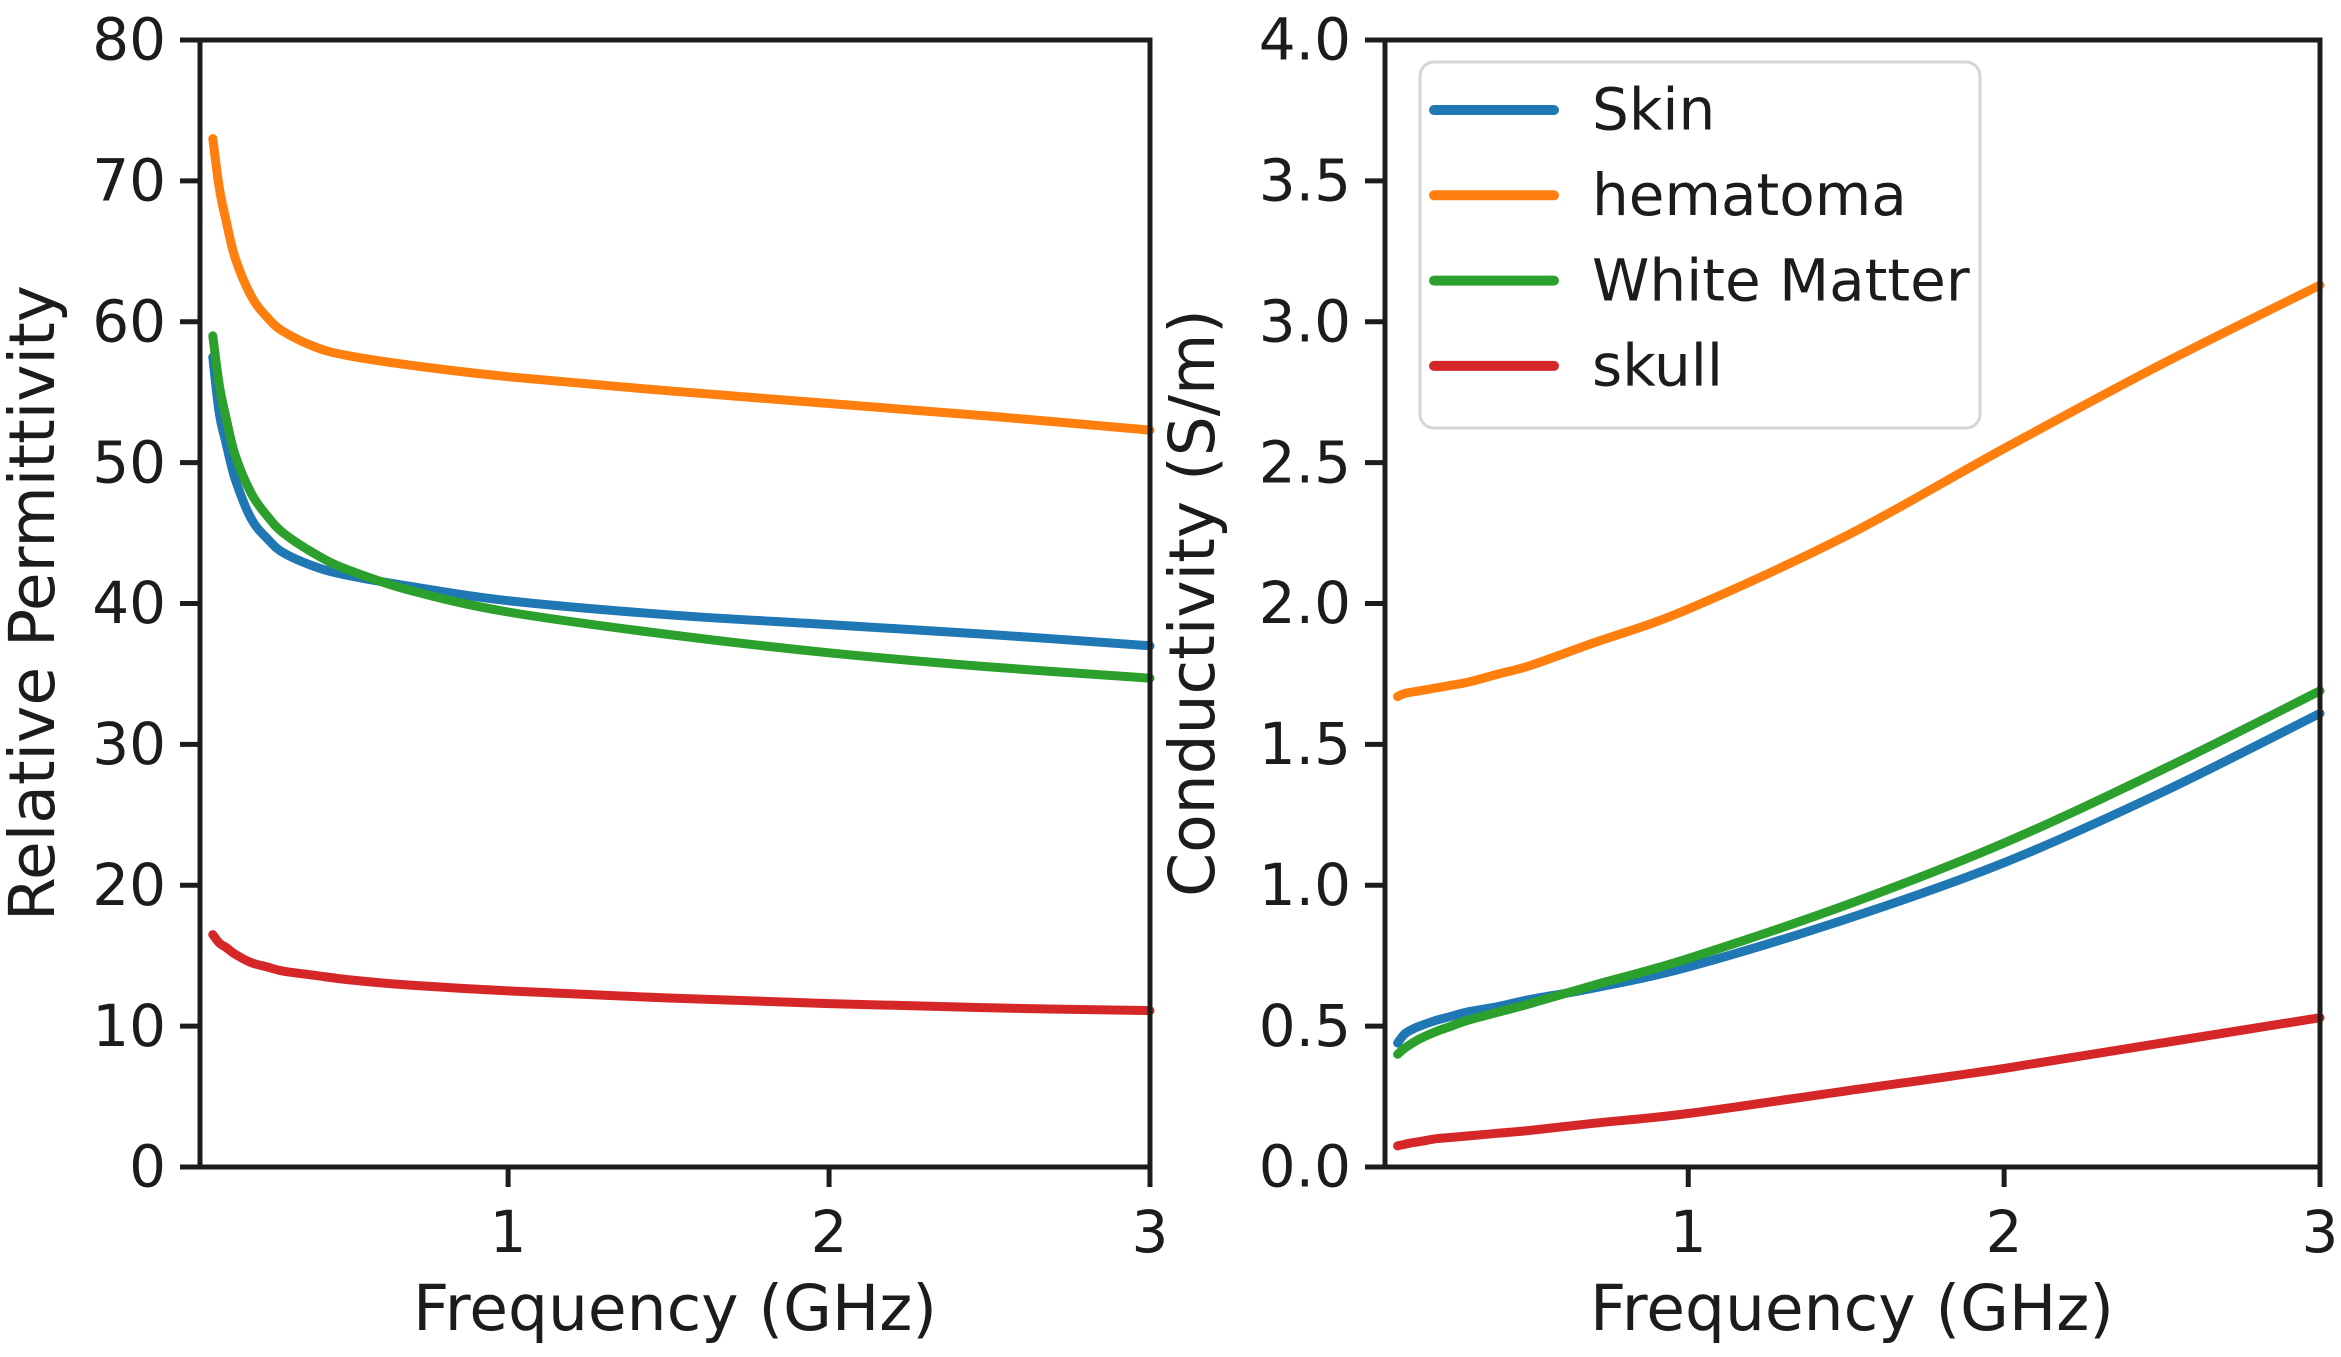 Image resolution: width=2341 pixels, height=1357 pixels. What do you see at coordinates (675, 1308) in the screenshot?
I see `left-x-axis-label: Frequency (GHz)` at bounding box center [675, 1308].